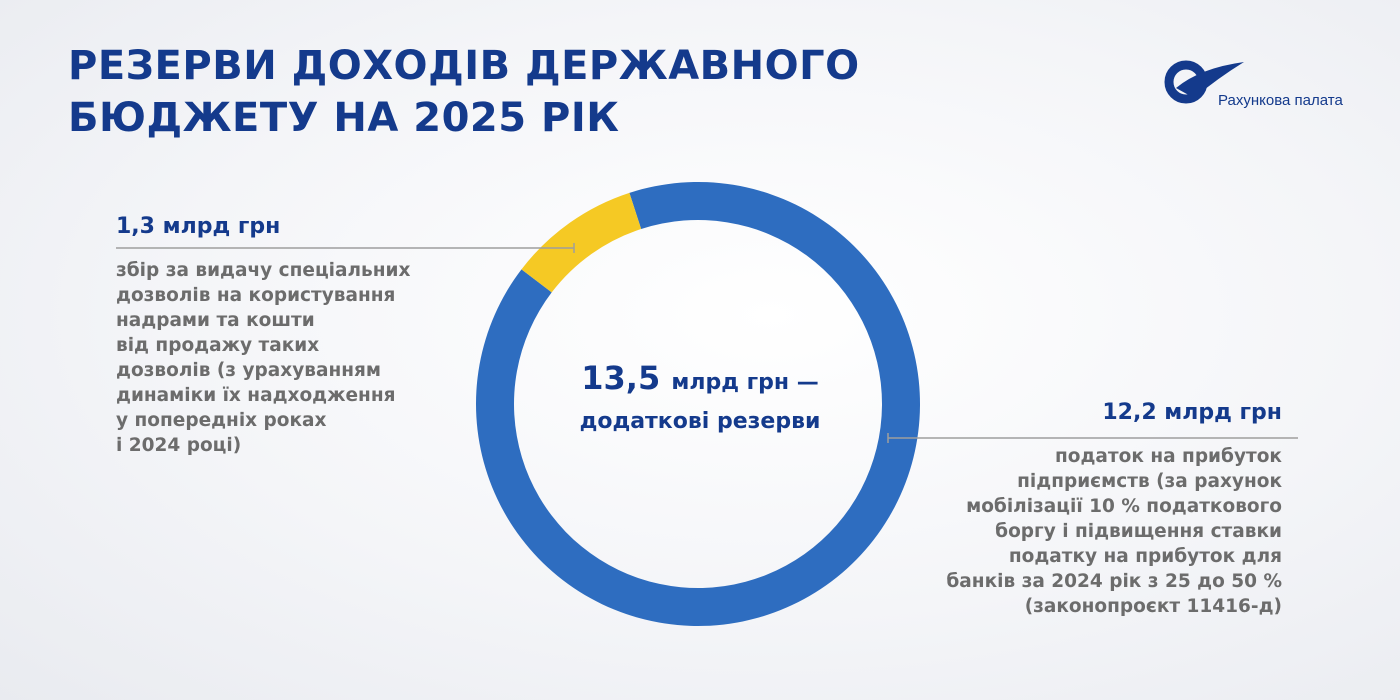  Describe the element at coordinates (700, 397) in the screenshot. I see `donut-center-label: 13,5 млрд грн — додаткові резерви` at that location.